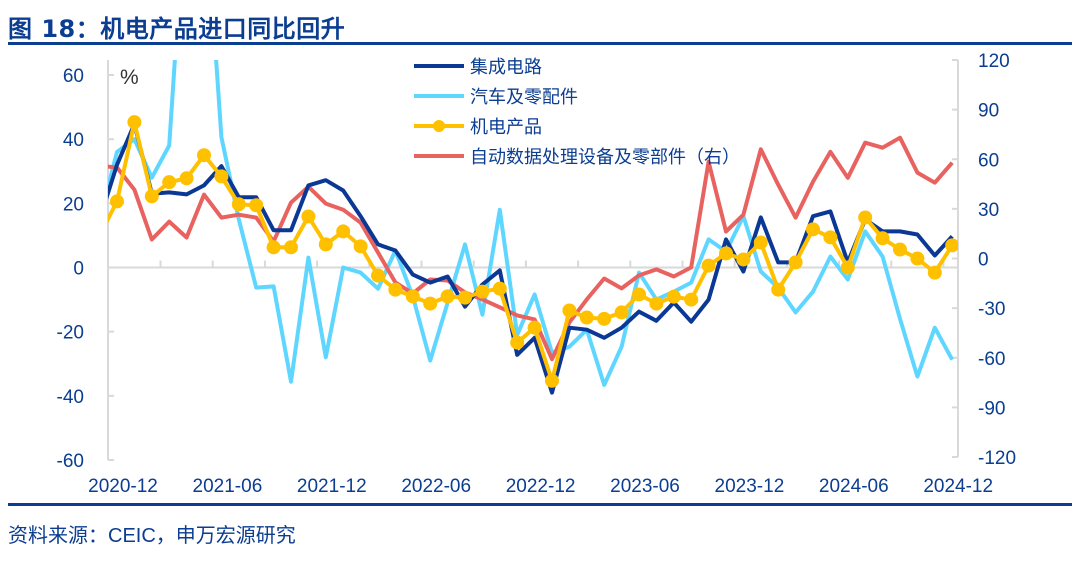 This screenshot has width=1080, height=563. I want to click on x-tick-label: 2022-06, so click(436, 486).